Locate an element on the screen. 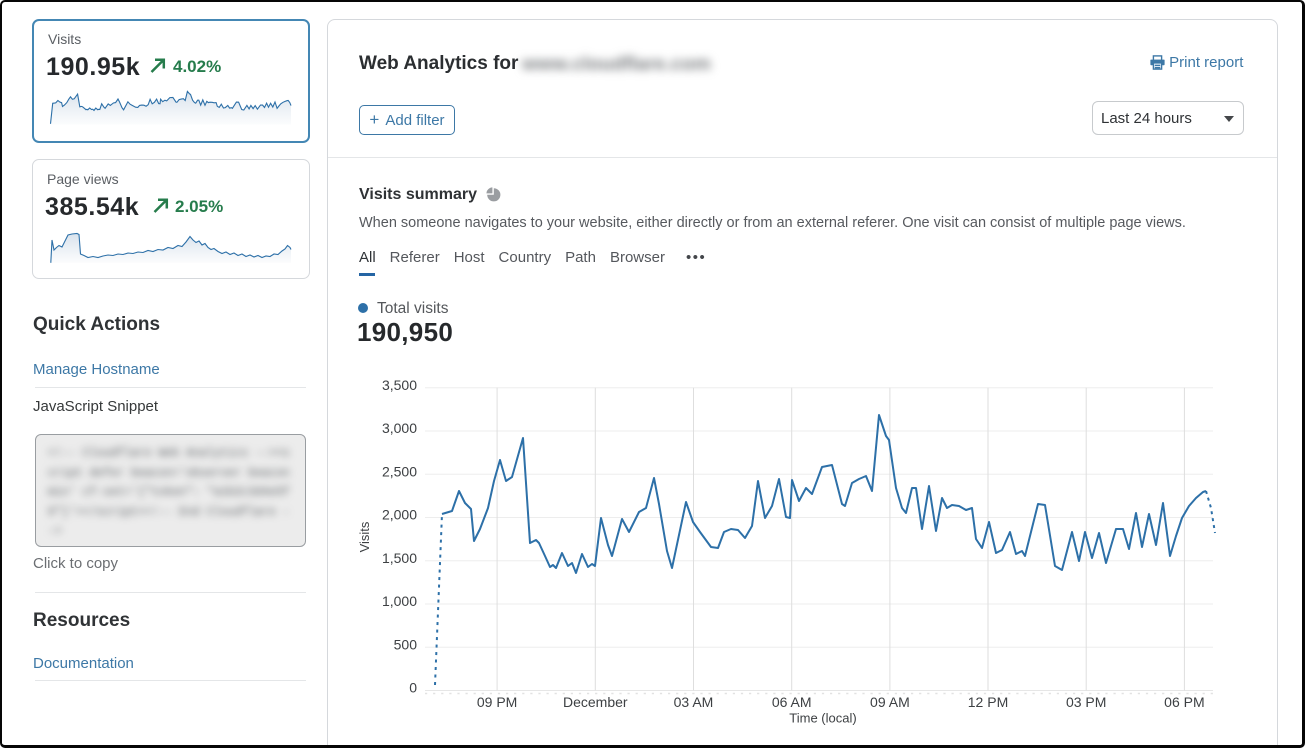 This screenshot has height=748, width=1305. svg-text: Visits is located at coordinates (364, 536).